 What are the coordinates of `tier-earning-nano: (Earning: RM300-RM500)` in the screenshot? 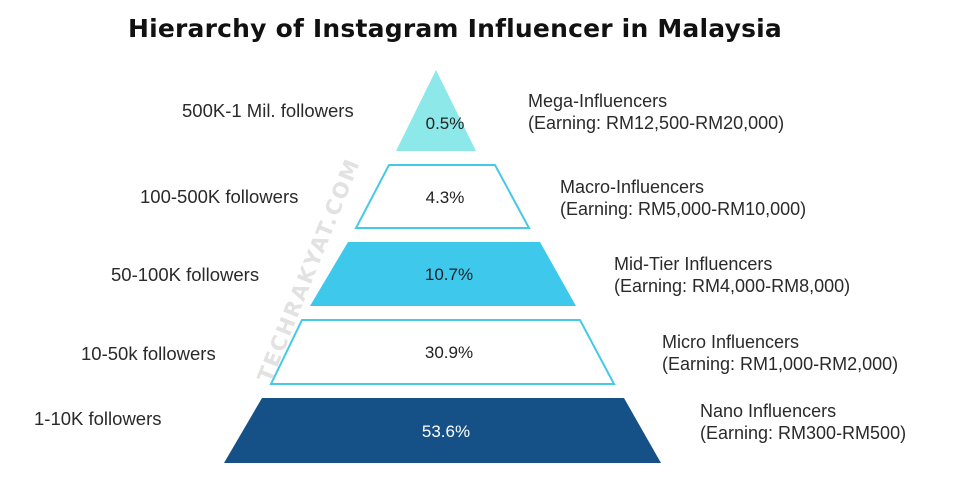 It's located at (803, 433).